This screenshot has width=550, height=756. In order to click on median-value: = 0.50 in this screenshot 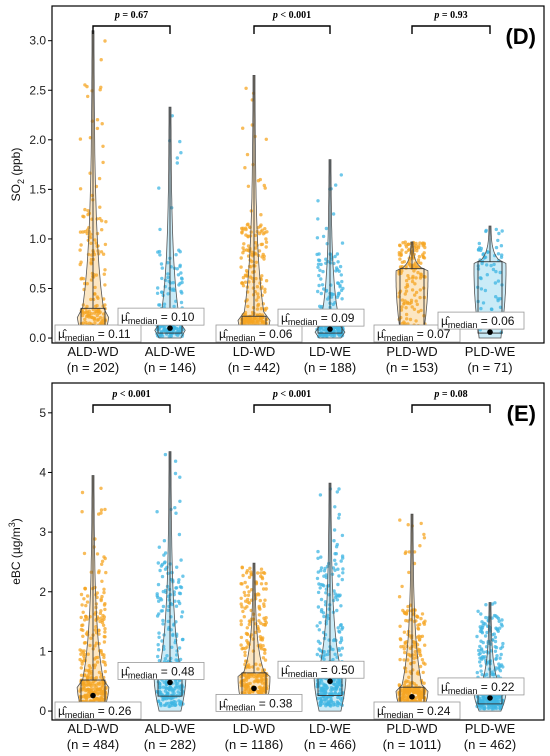, I will do `click(335, 670)`.